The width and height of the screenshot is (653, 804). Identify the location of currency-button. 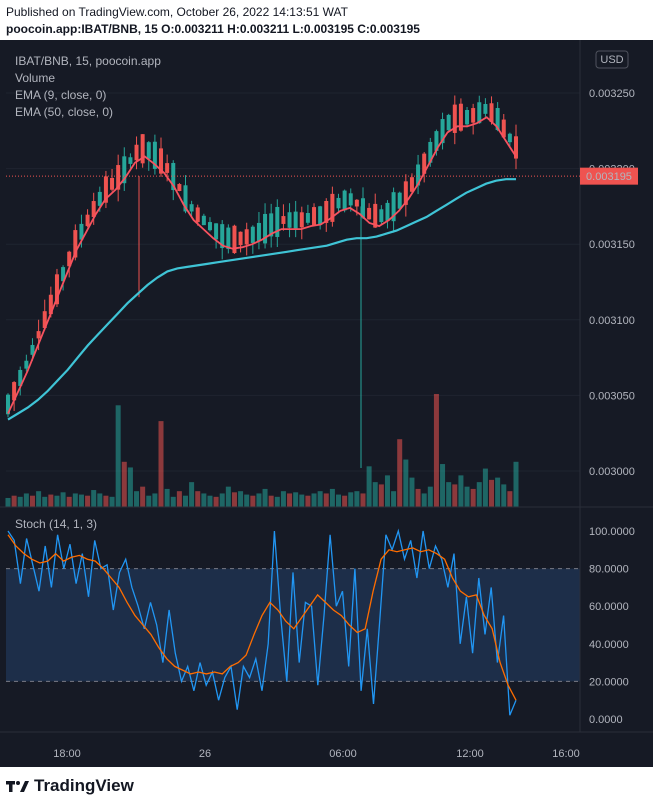
(612, 59).